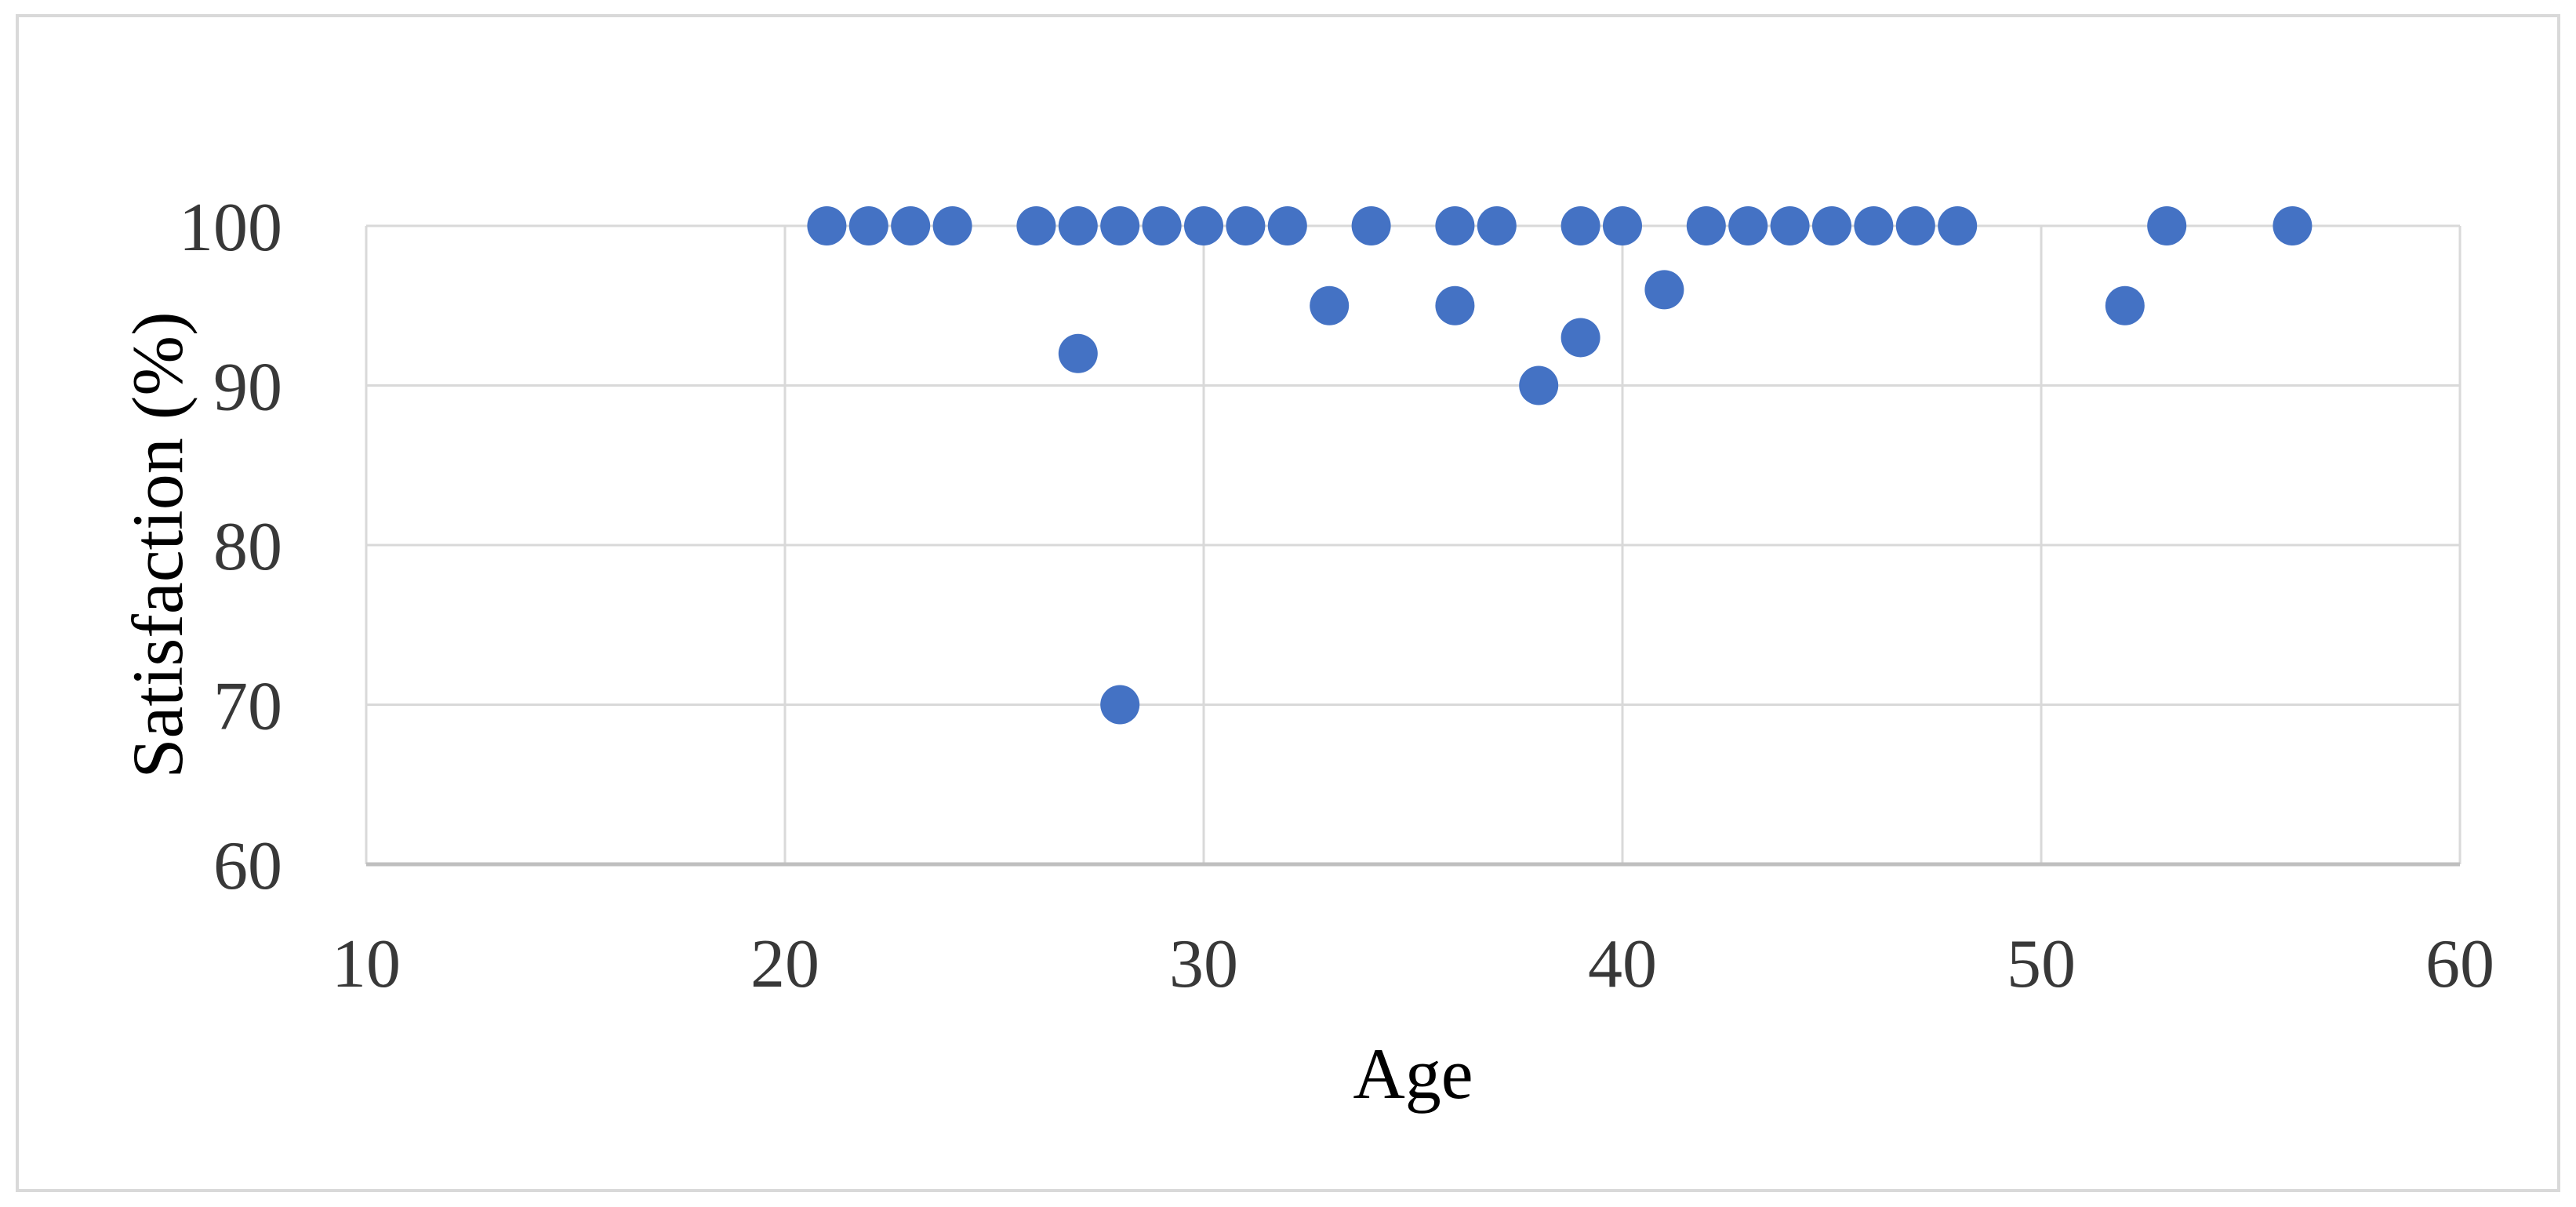 The image size is (2576, 1207). Describe the element at coordinates (230, 228) in the screenshot. I see `y-tick-label: 100` at that location.